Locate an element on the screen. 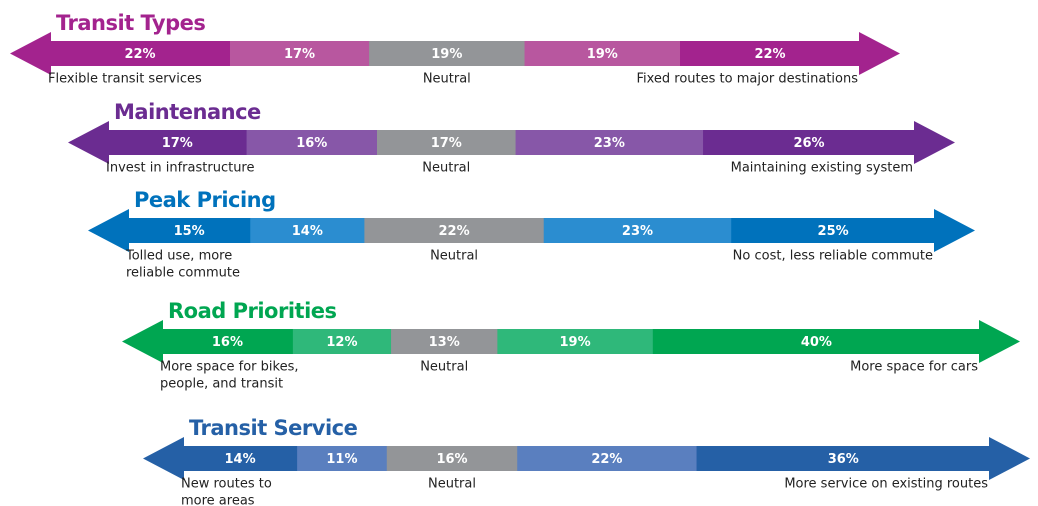 This screenshot has width=1038, height=506. left-label: more areas is located at coordinates (218, 500).